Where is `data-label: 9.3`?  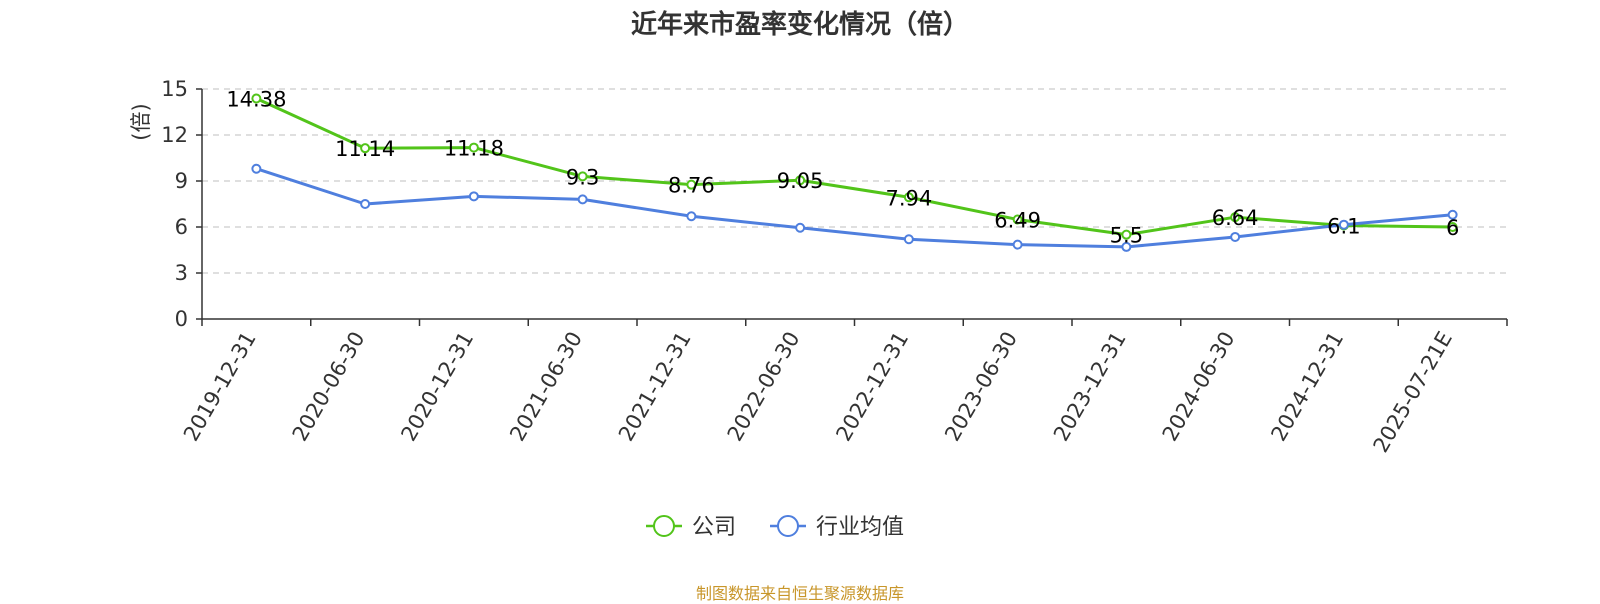 data-label: 9.3 is located at coordinates (582, 177).